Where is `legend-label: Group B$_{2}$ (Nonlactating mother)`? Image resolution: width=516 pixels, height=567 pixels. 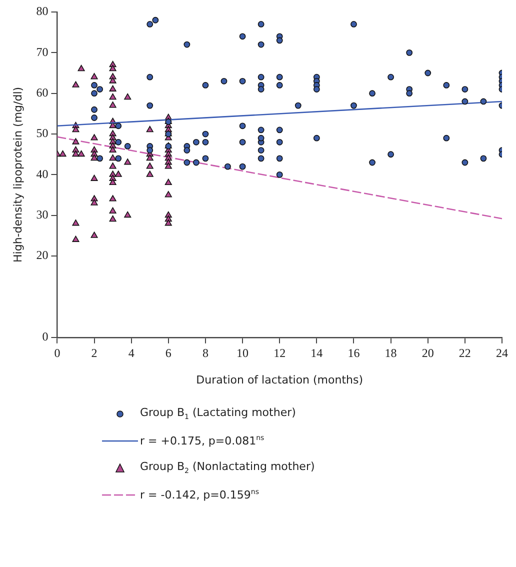 legend-label: Group B$_{2}$ (Nonlactating mother) is located at coordinates (227, 468).